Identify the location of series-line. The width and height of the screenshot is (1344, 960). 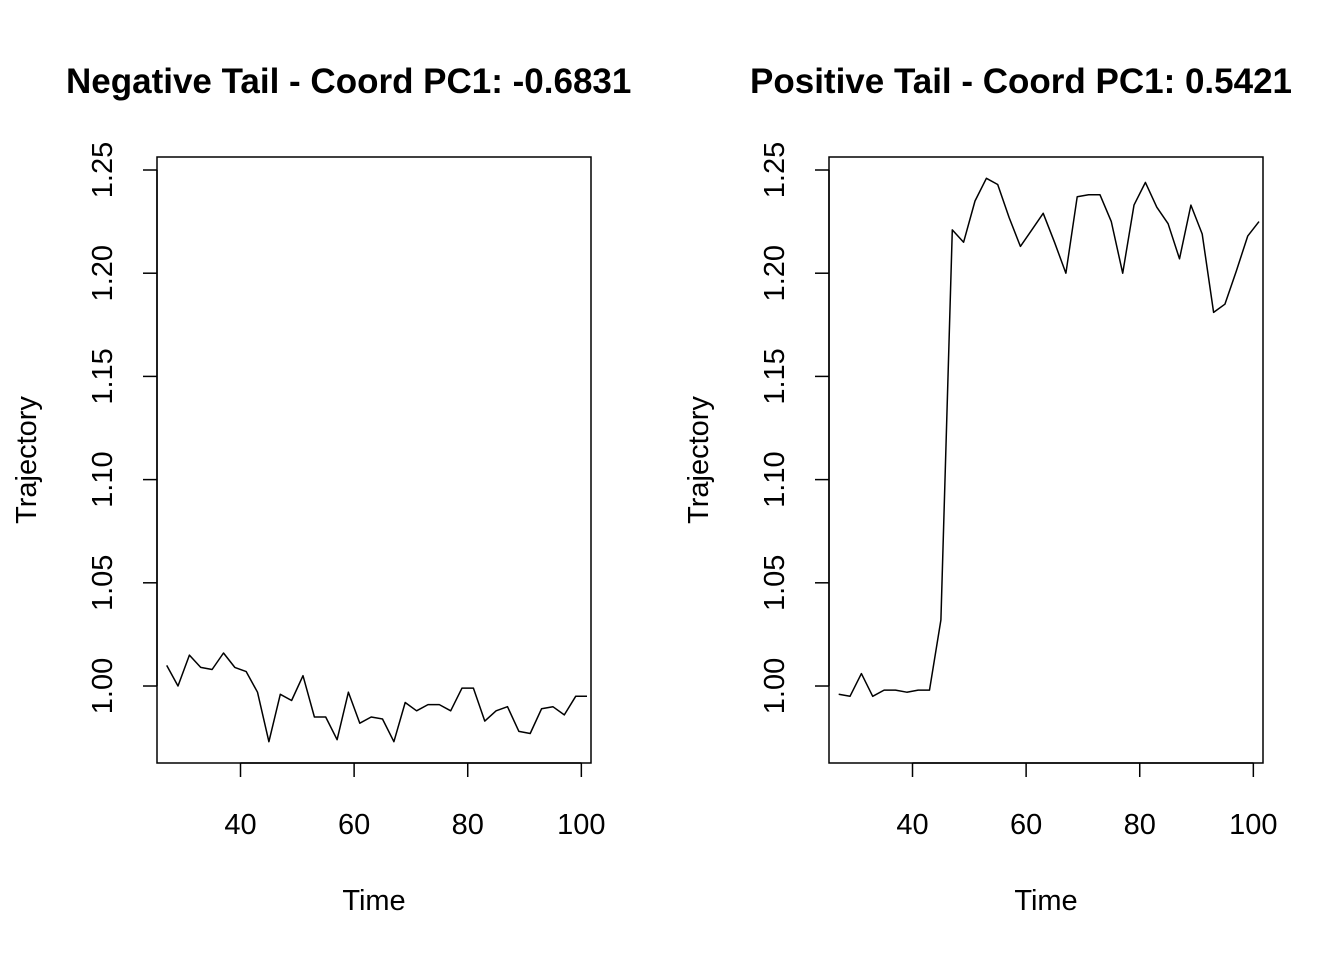
(376, 697).